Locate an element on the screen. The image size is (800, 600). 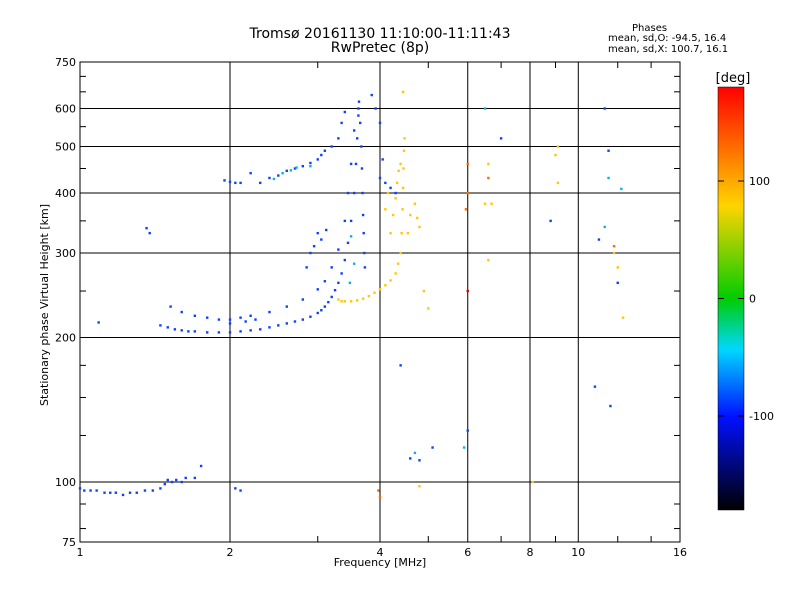
x-tick-label: 2 is located at coordinates (230, 552).